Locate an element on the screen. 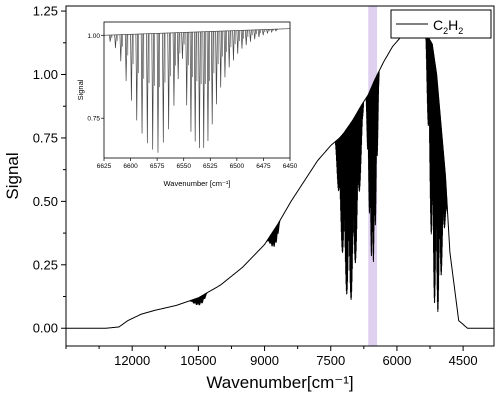 This screenshot has width=500, height=400. inset-x-tick-label: 6550 is located at coordinates (183, 166).